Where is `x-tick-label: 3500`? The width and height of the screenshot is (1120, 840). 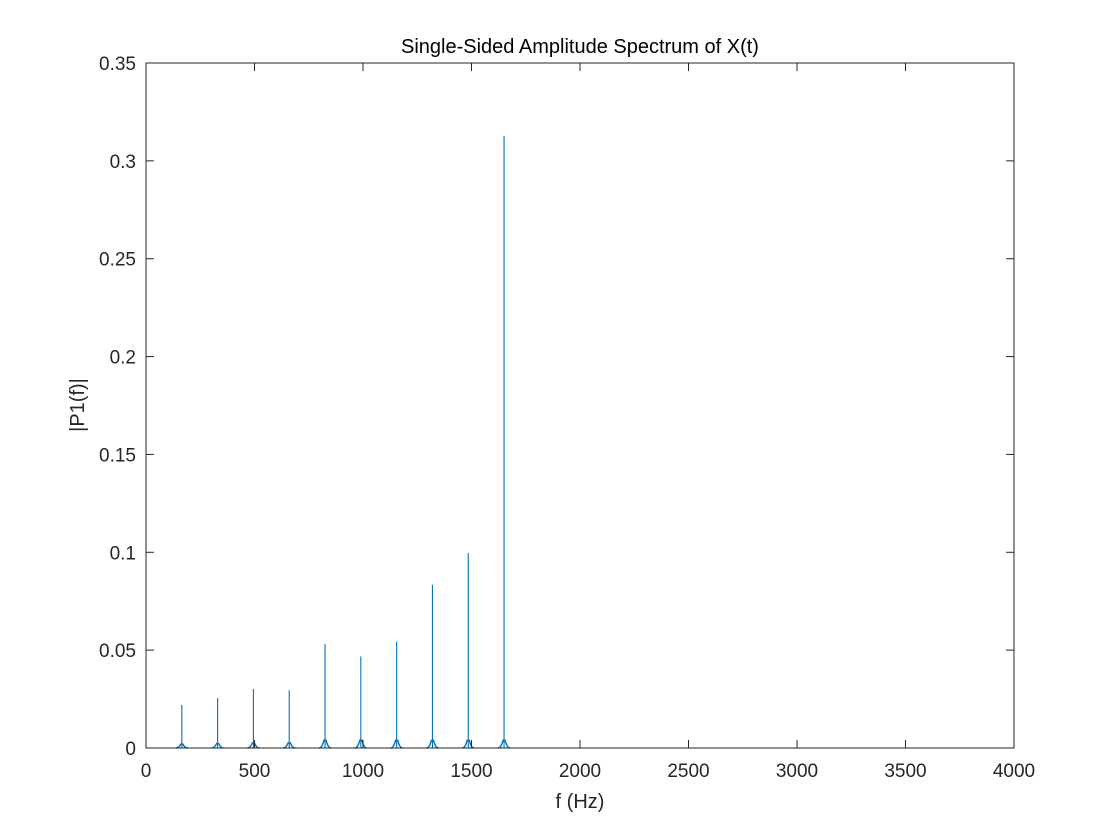 x-tick-label: 3500 is located at coordinates (905, 771).